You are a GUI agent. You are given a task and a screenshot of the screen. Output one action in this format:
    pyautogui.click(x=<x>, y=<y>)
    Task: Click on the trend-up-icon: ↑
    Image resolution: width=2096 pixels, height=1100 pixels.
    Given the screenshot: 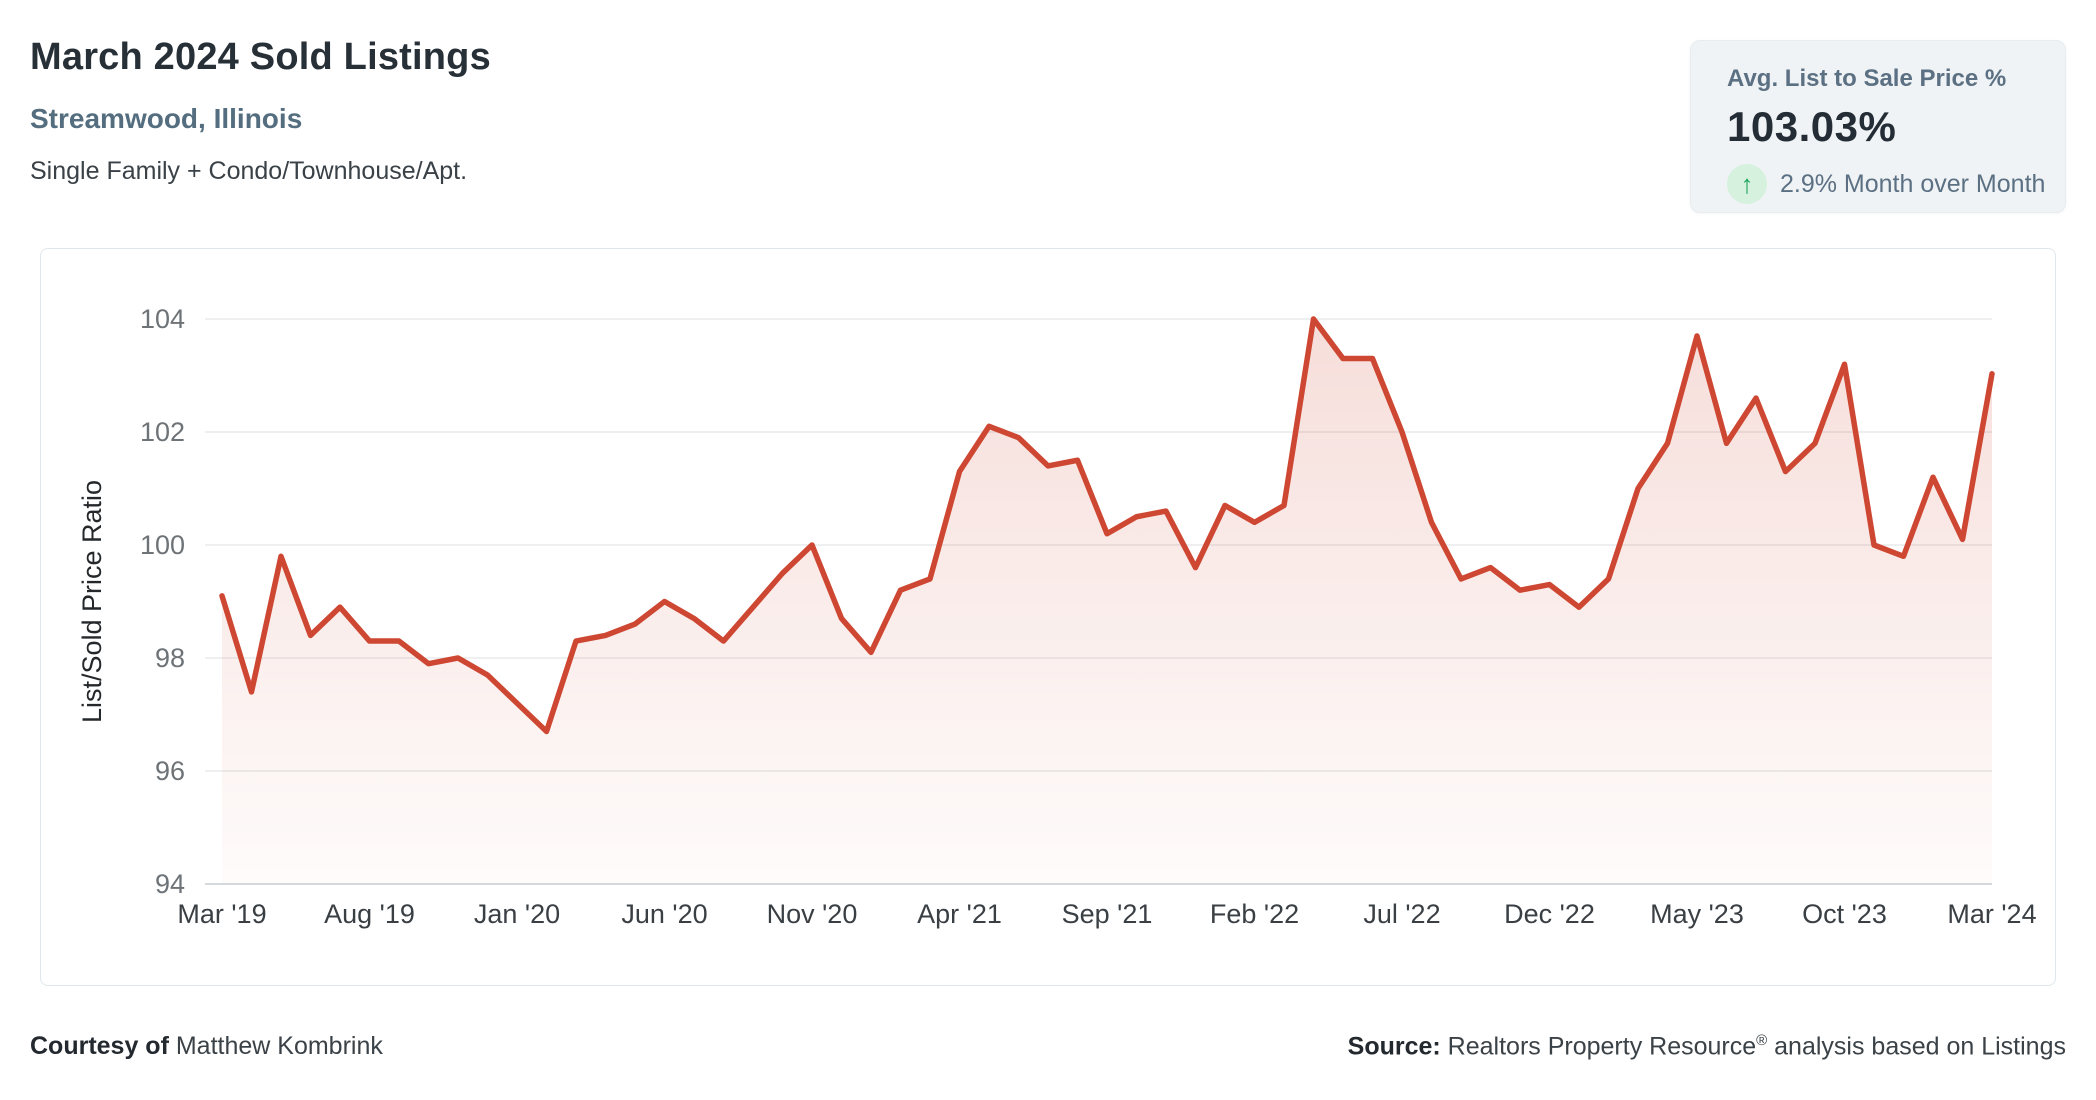 What is the action you would take?
    pyautogui.click(x=1747, y=184)
    